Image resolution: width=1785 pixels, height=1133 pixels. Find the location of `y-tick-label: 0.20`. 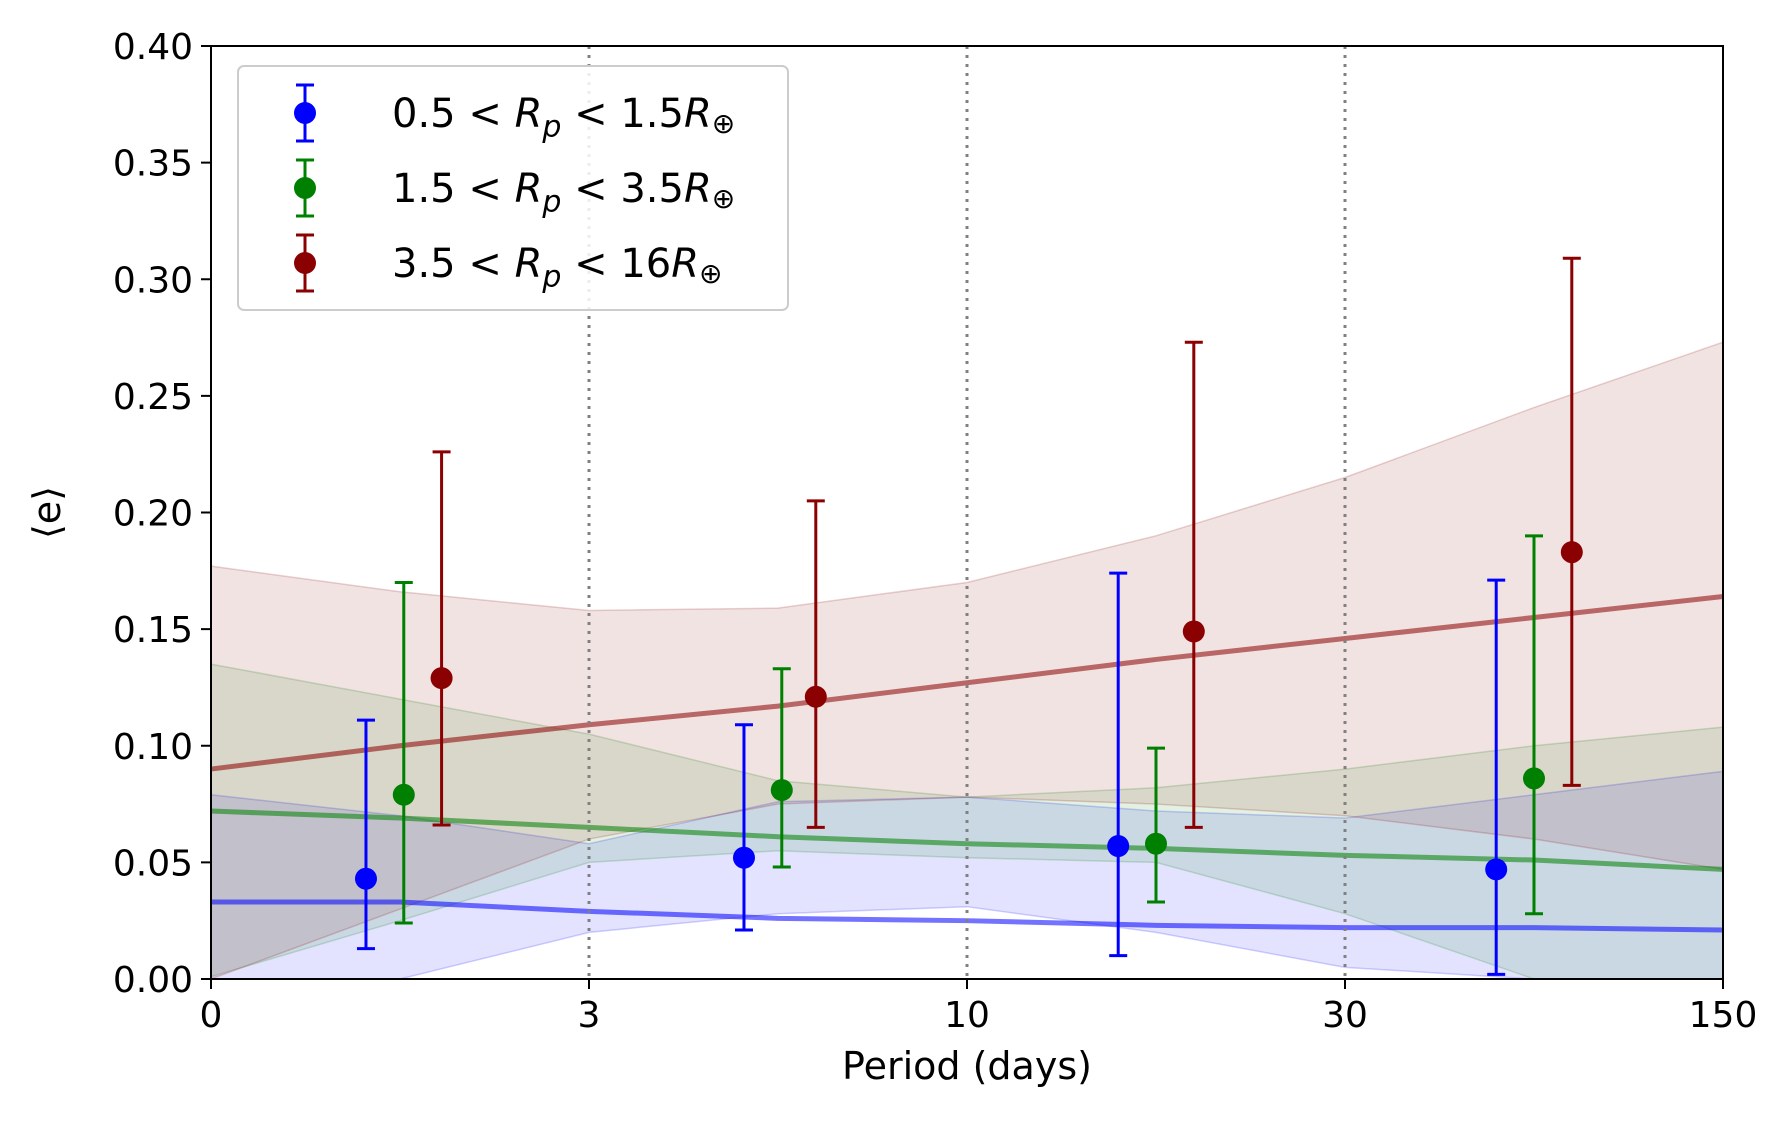

y-tick-label: 0.20 is located at coordinates (153, 514).